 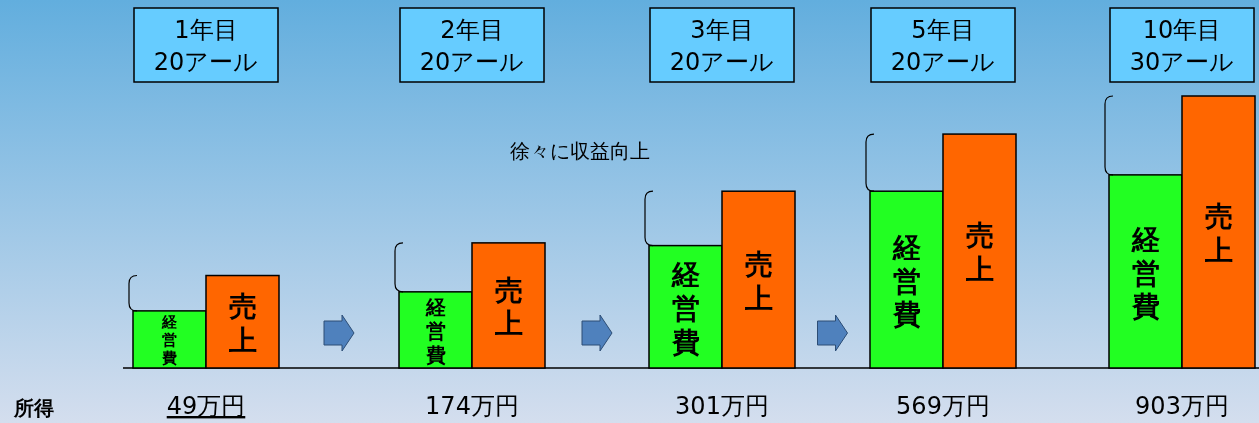 What do you see at coordinates (685, 308) in the screenshot?
I see `legend-label: 経営費` at bounding box center [685, 308].